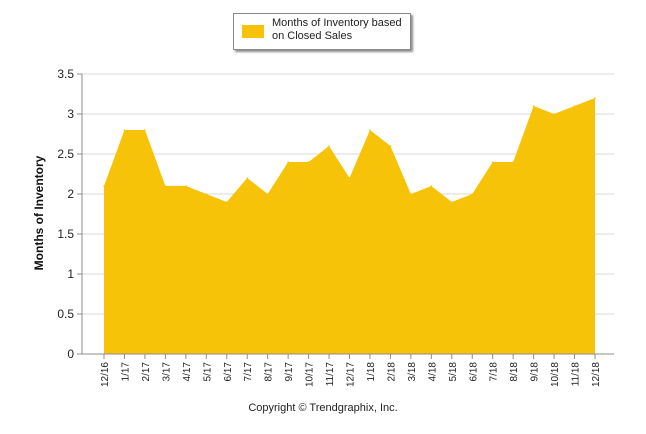  I want to click on x-tick-label: 2/17, so click(146, 372).